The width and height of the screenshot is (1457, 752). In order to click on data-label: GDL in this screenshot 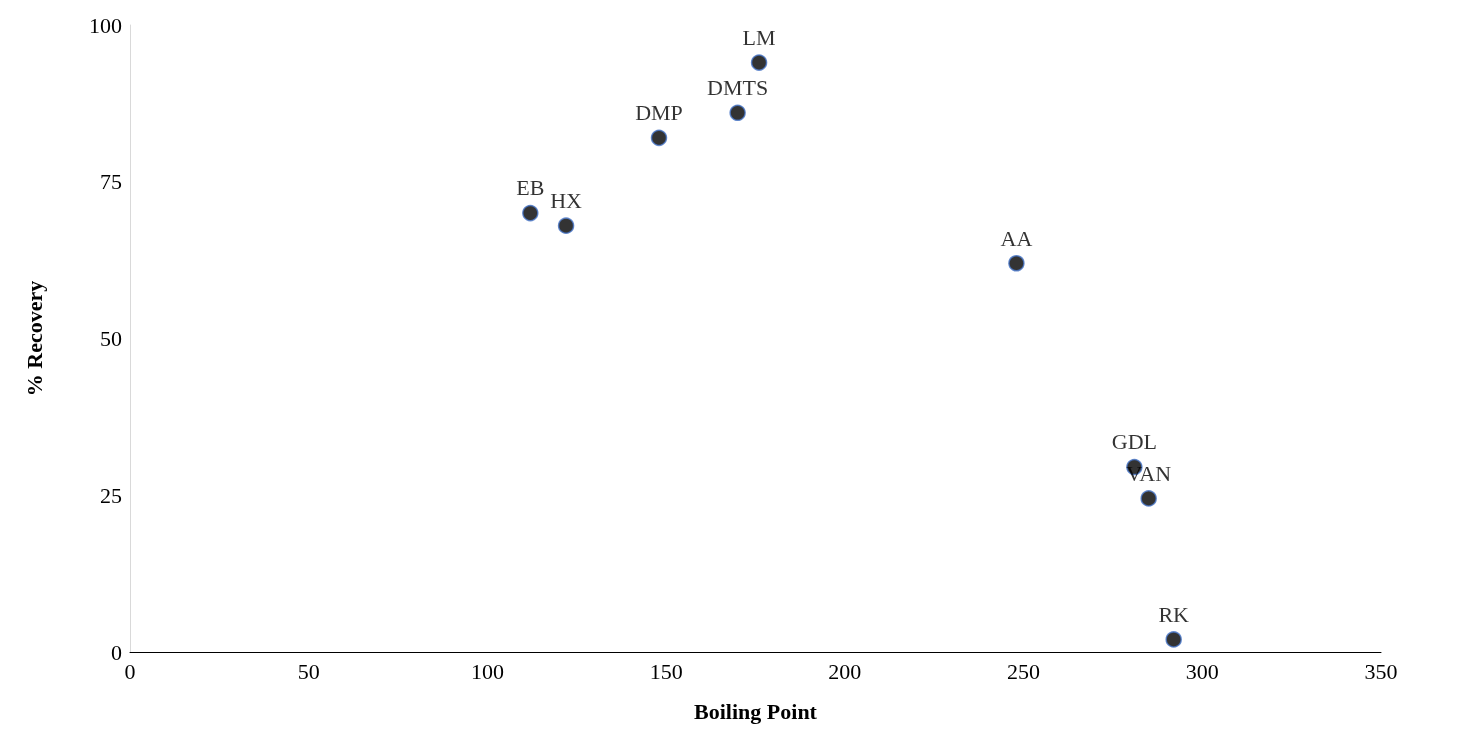, I will do `click(1134, 442)`.